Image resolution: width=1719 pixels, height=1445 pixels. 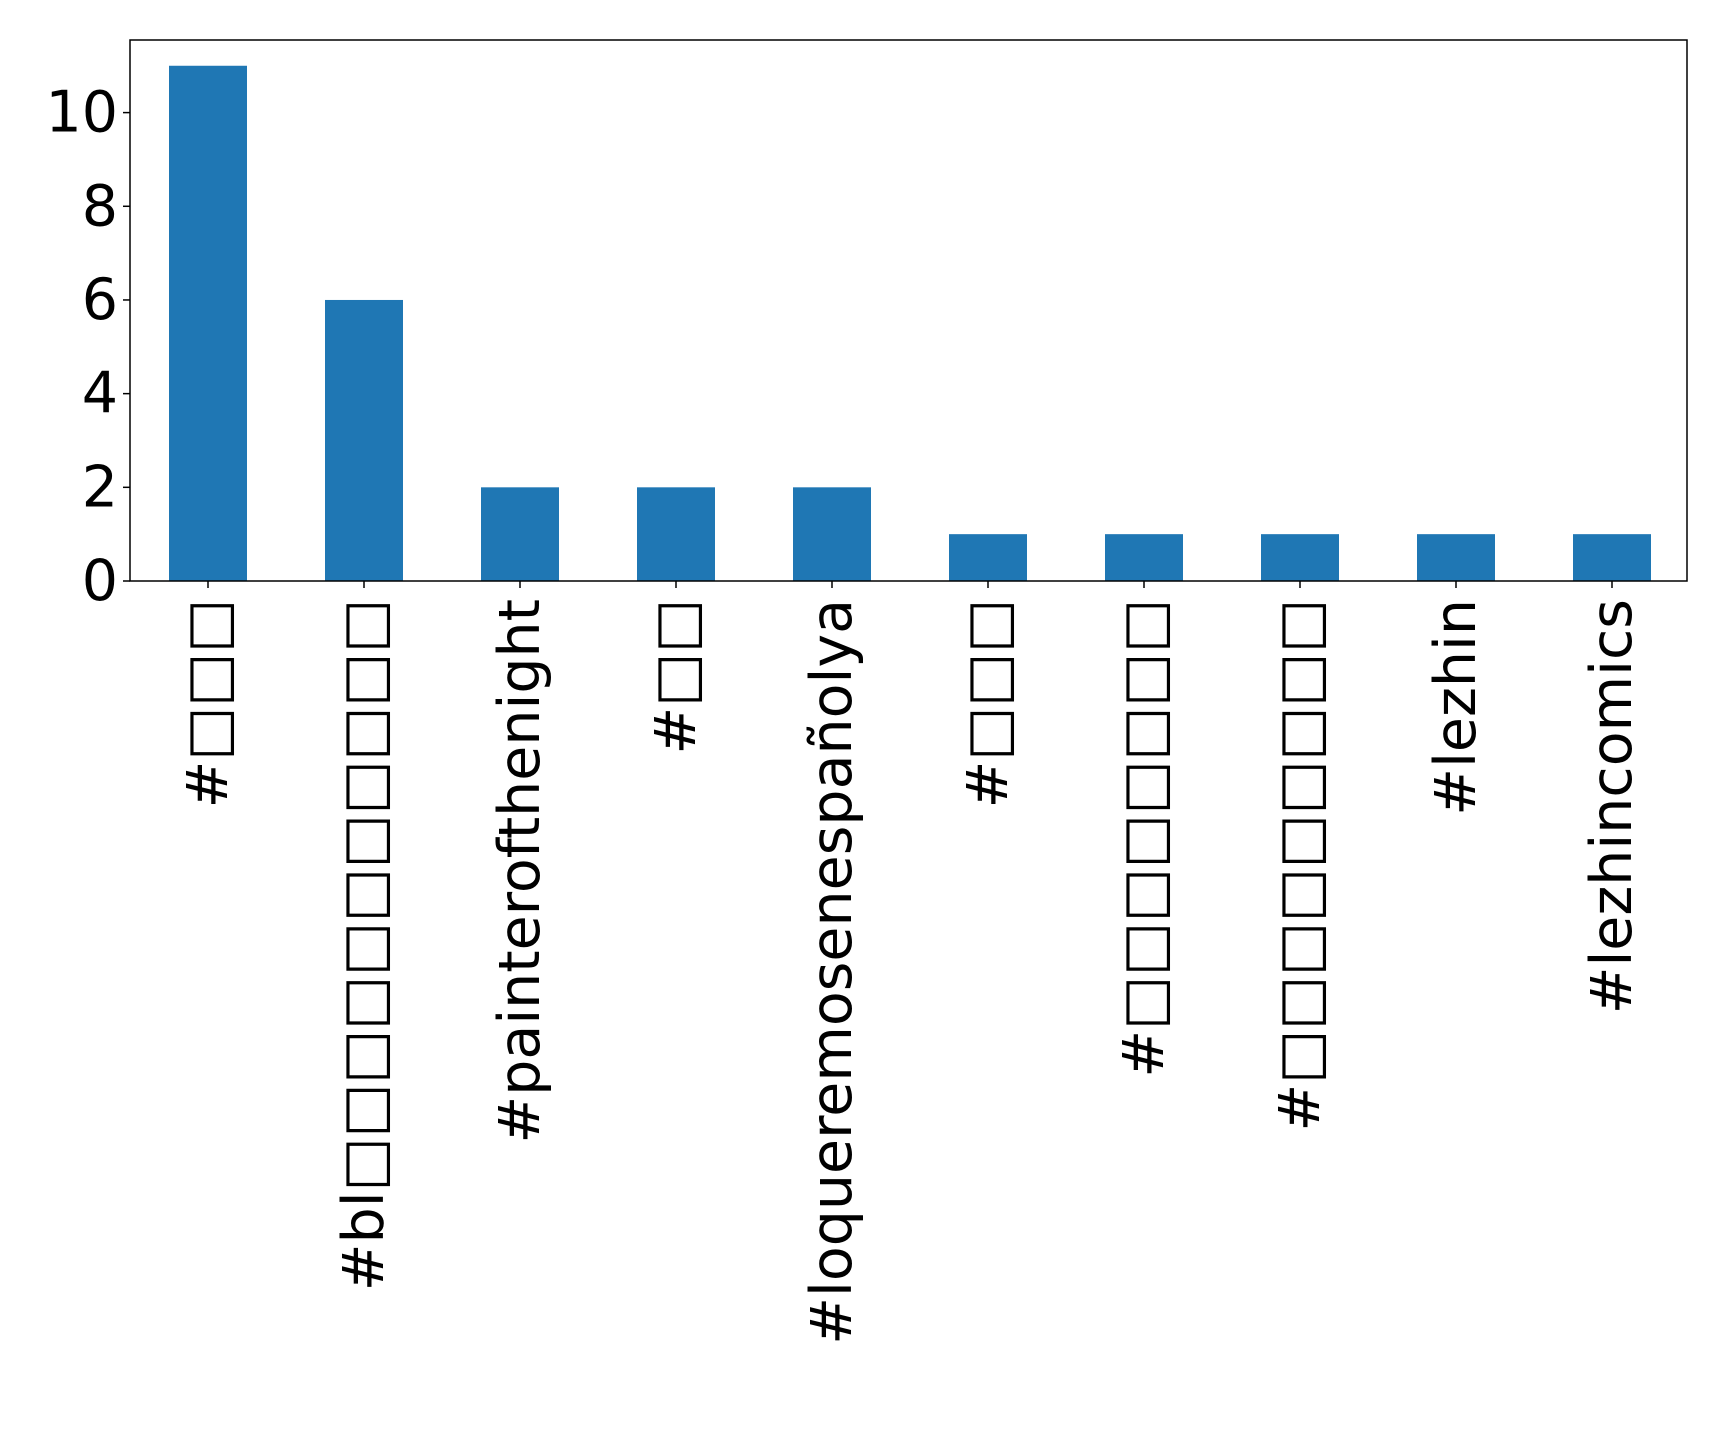 I want to click on x-category-label: #□□, so click(x=676, y=676).